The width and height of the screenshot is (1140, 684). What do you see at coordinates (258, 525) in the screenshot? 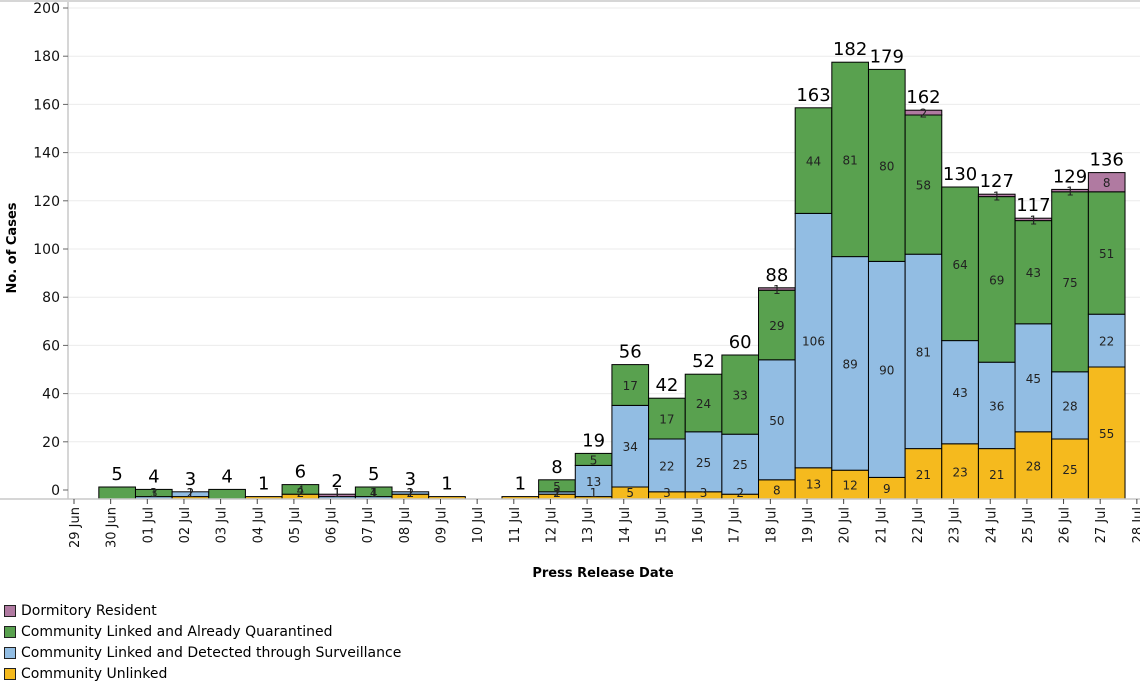
I see `x-tick-label: 04 Jul` at bounding box center [258, 525].